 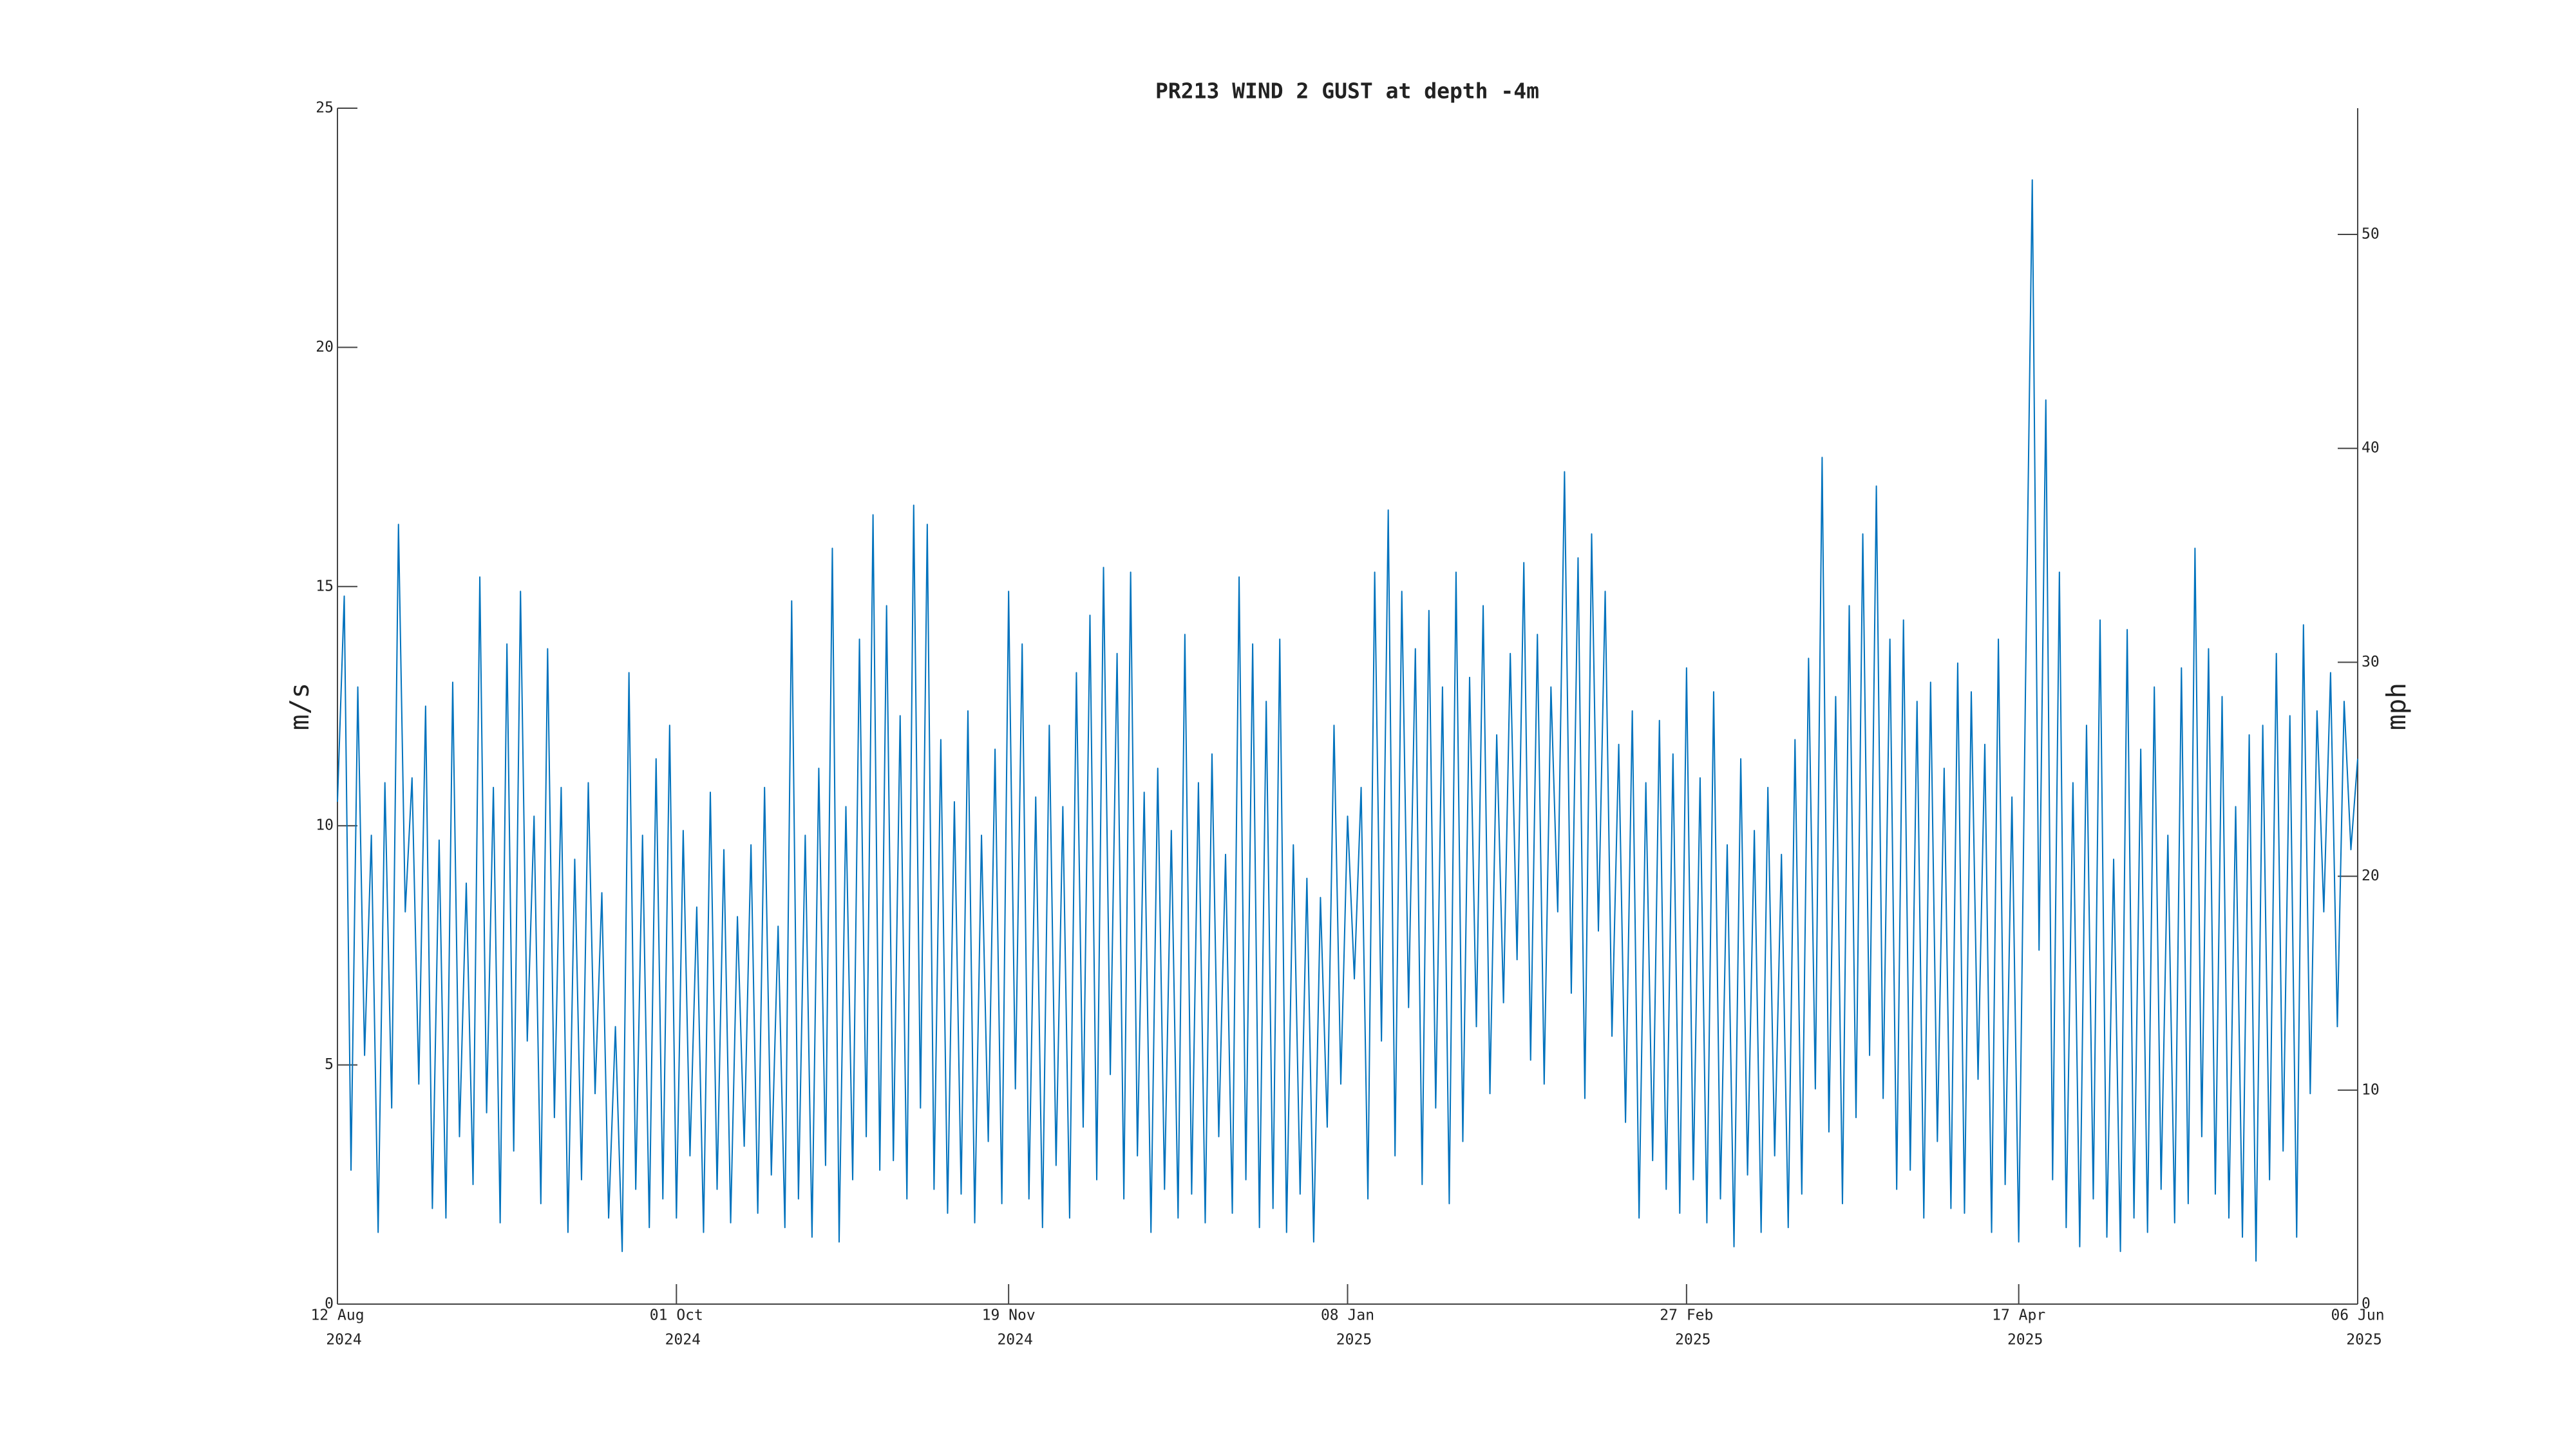 What do you see at coordinates (2396, 707) in the screenshot?
I see `y2-axis-label: mph` at bounding box center [2396, 707].